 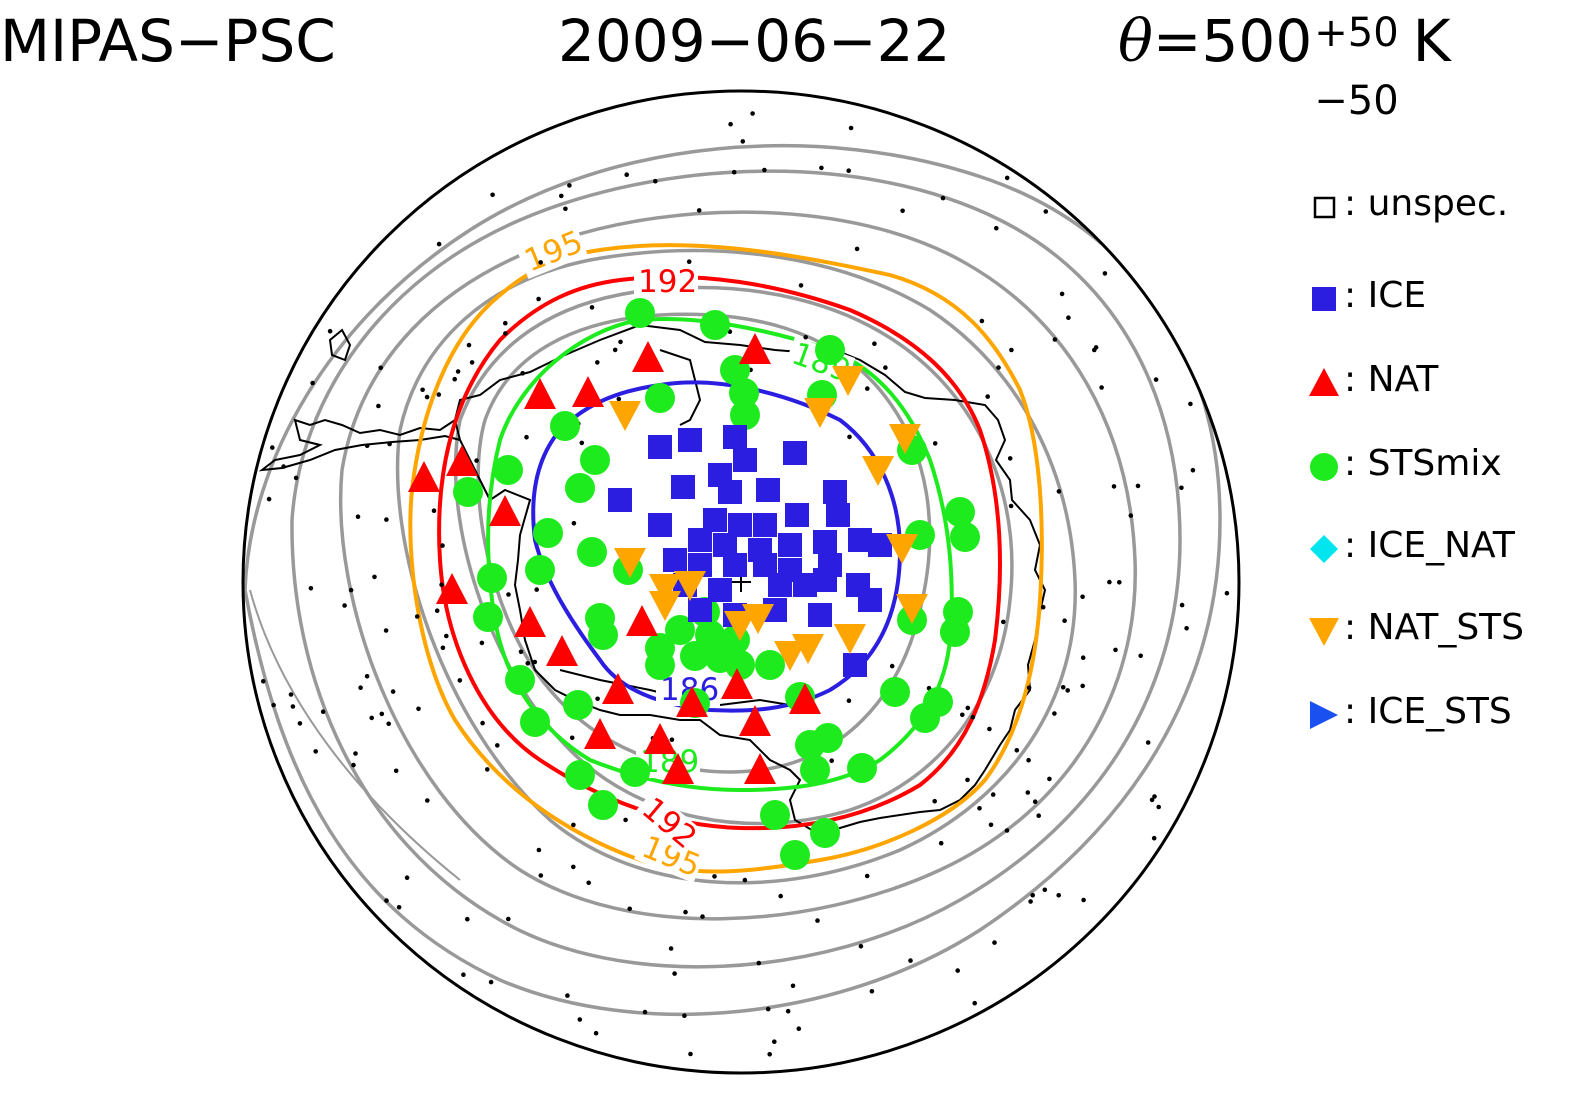 What do you see at coordinates (1356, 33) in the screenshot?
I see `theta-plus-range: +50` at bounding box center [1356, 33].